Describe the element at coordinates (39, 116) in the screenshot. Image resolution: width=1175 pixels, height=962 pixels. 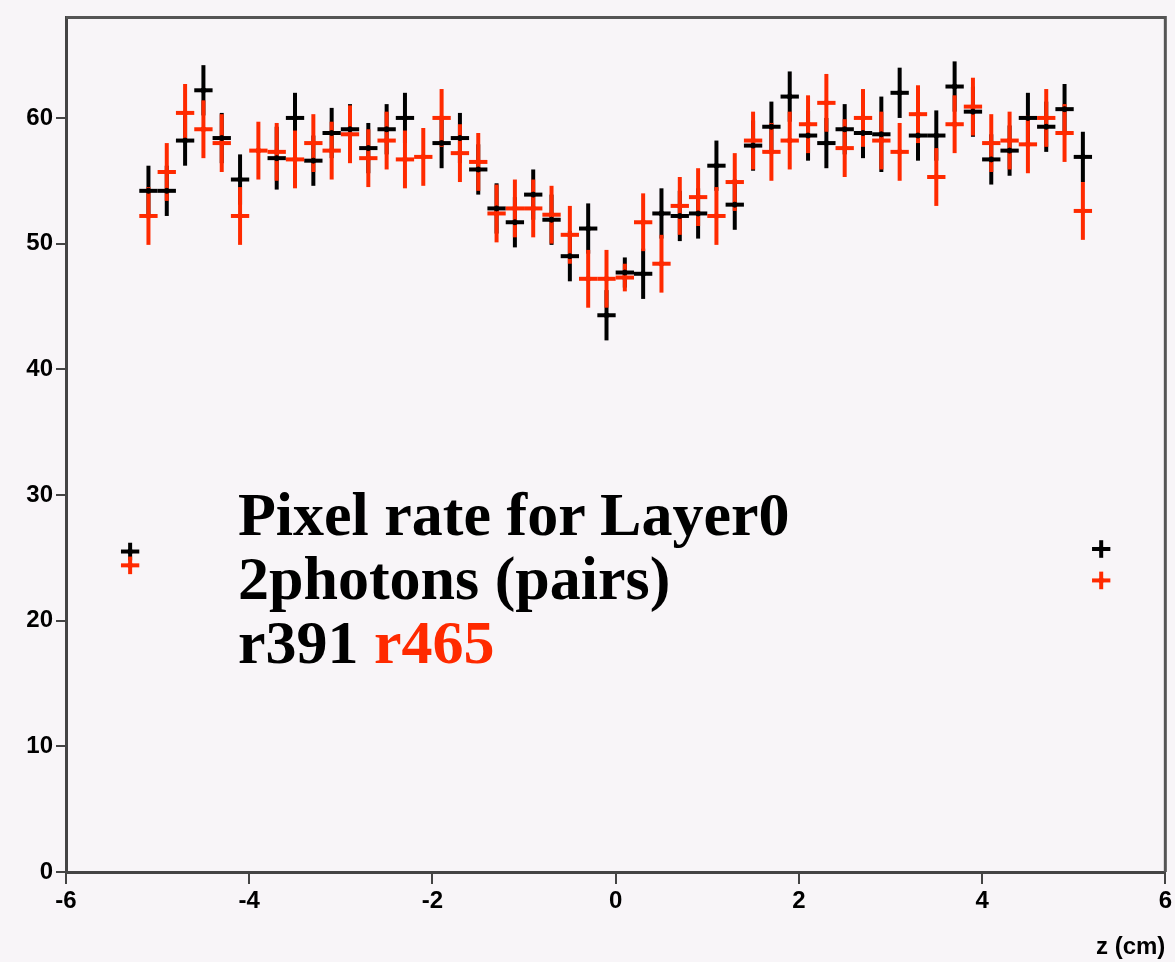
I see `y-tick-label: 60` at that location.